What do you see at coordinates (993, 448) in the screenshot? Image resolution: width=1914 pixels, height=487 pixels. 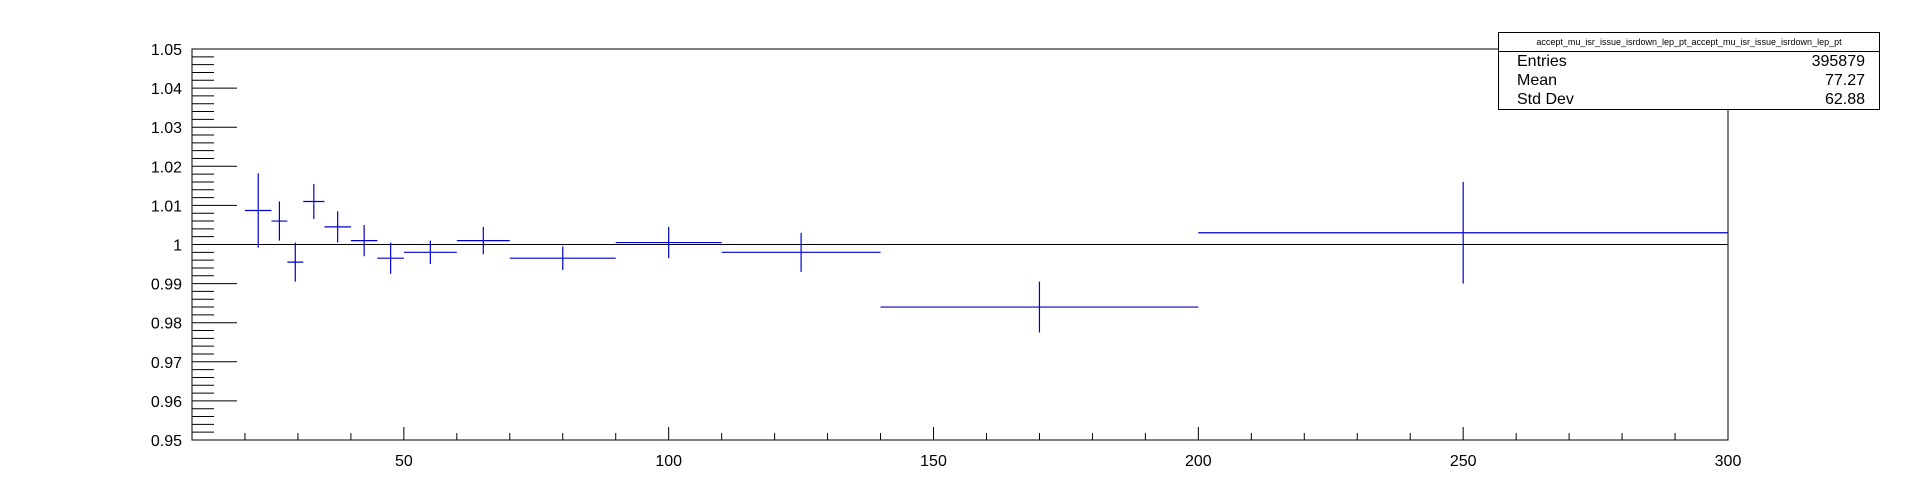 I see `x-axis: 50 100 150 200 250 300` at bounding box center [993, 448].